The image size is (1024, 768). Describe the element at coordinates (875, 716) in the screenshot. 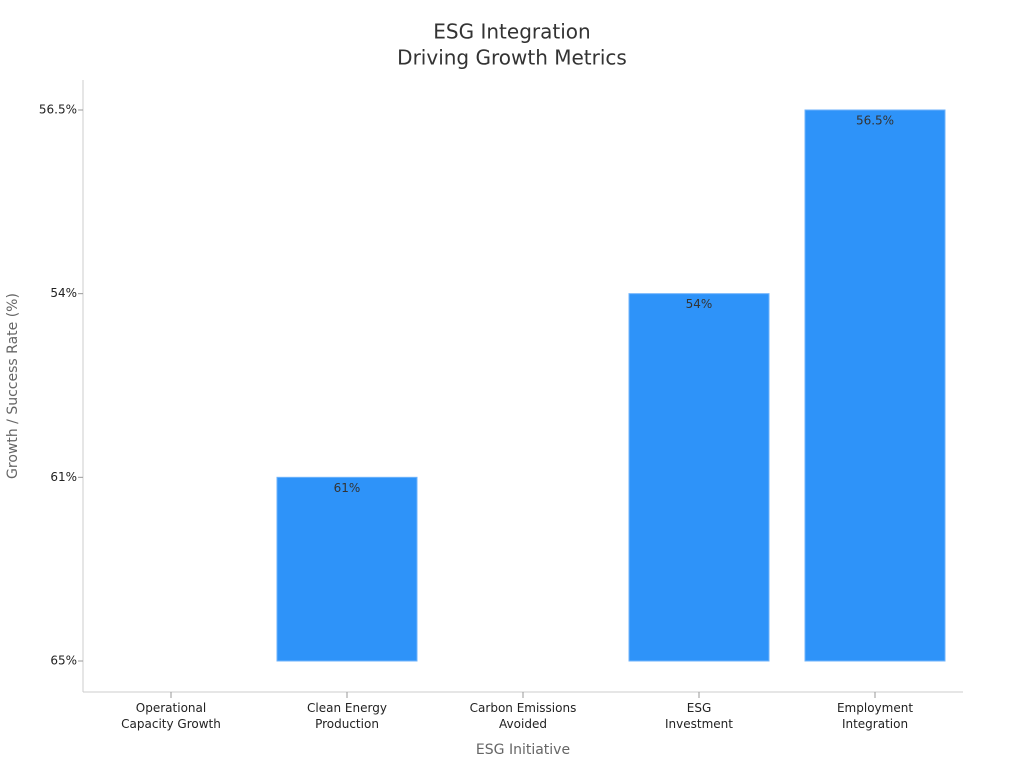

I see `x-tick-label: Employment Integration` at that location.